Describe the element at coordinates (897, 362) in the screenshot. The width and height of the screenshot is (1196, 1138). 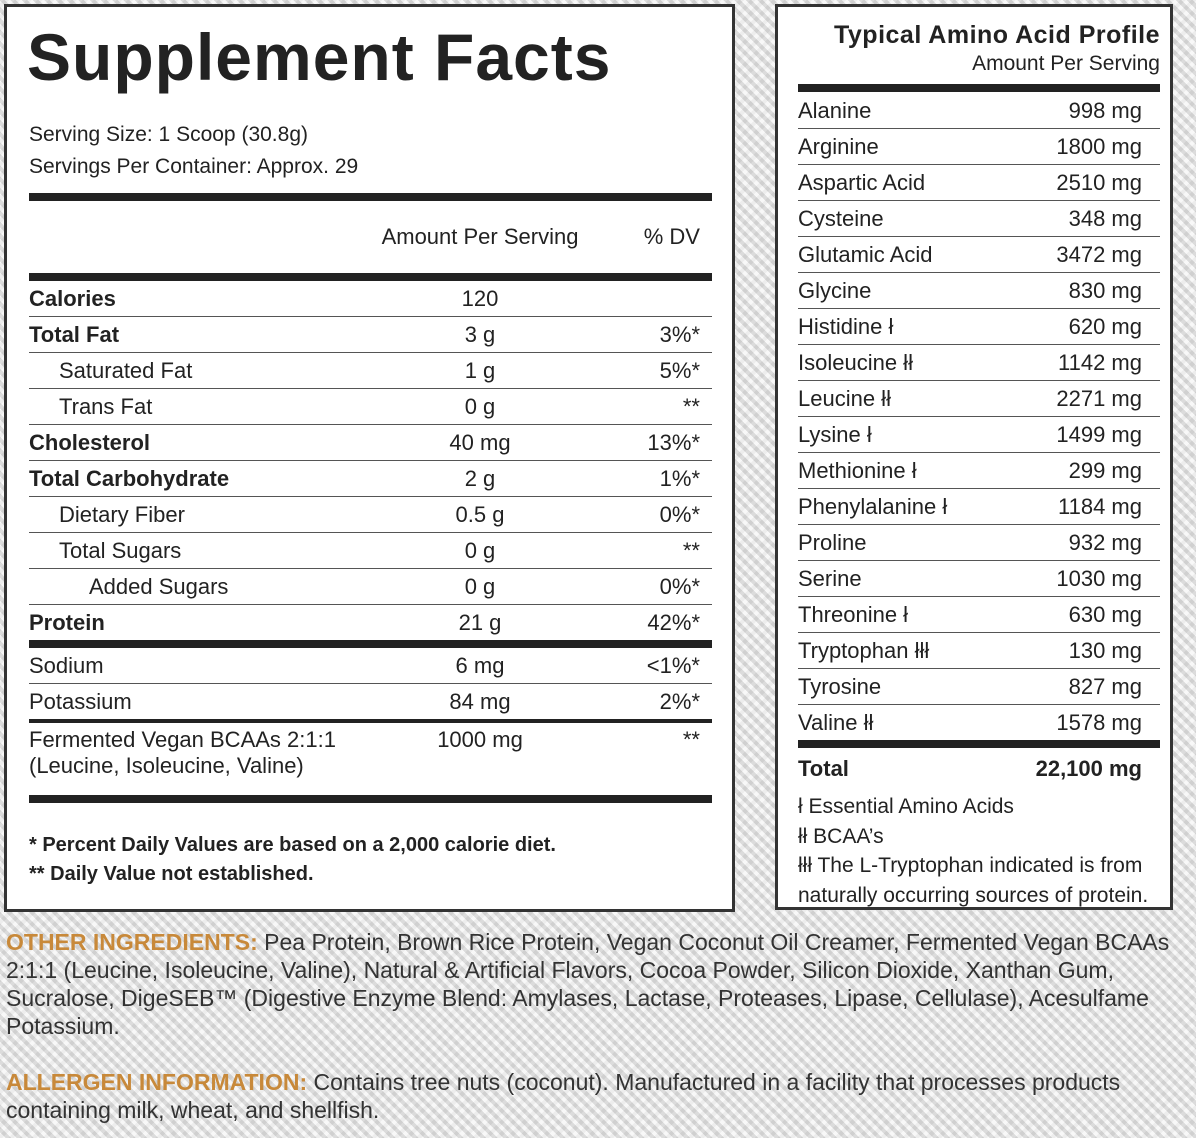
I see `amino-name: Isoleucine łł` at that location.